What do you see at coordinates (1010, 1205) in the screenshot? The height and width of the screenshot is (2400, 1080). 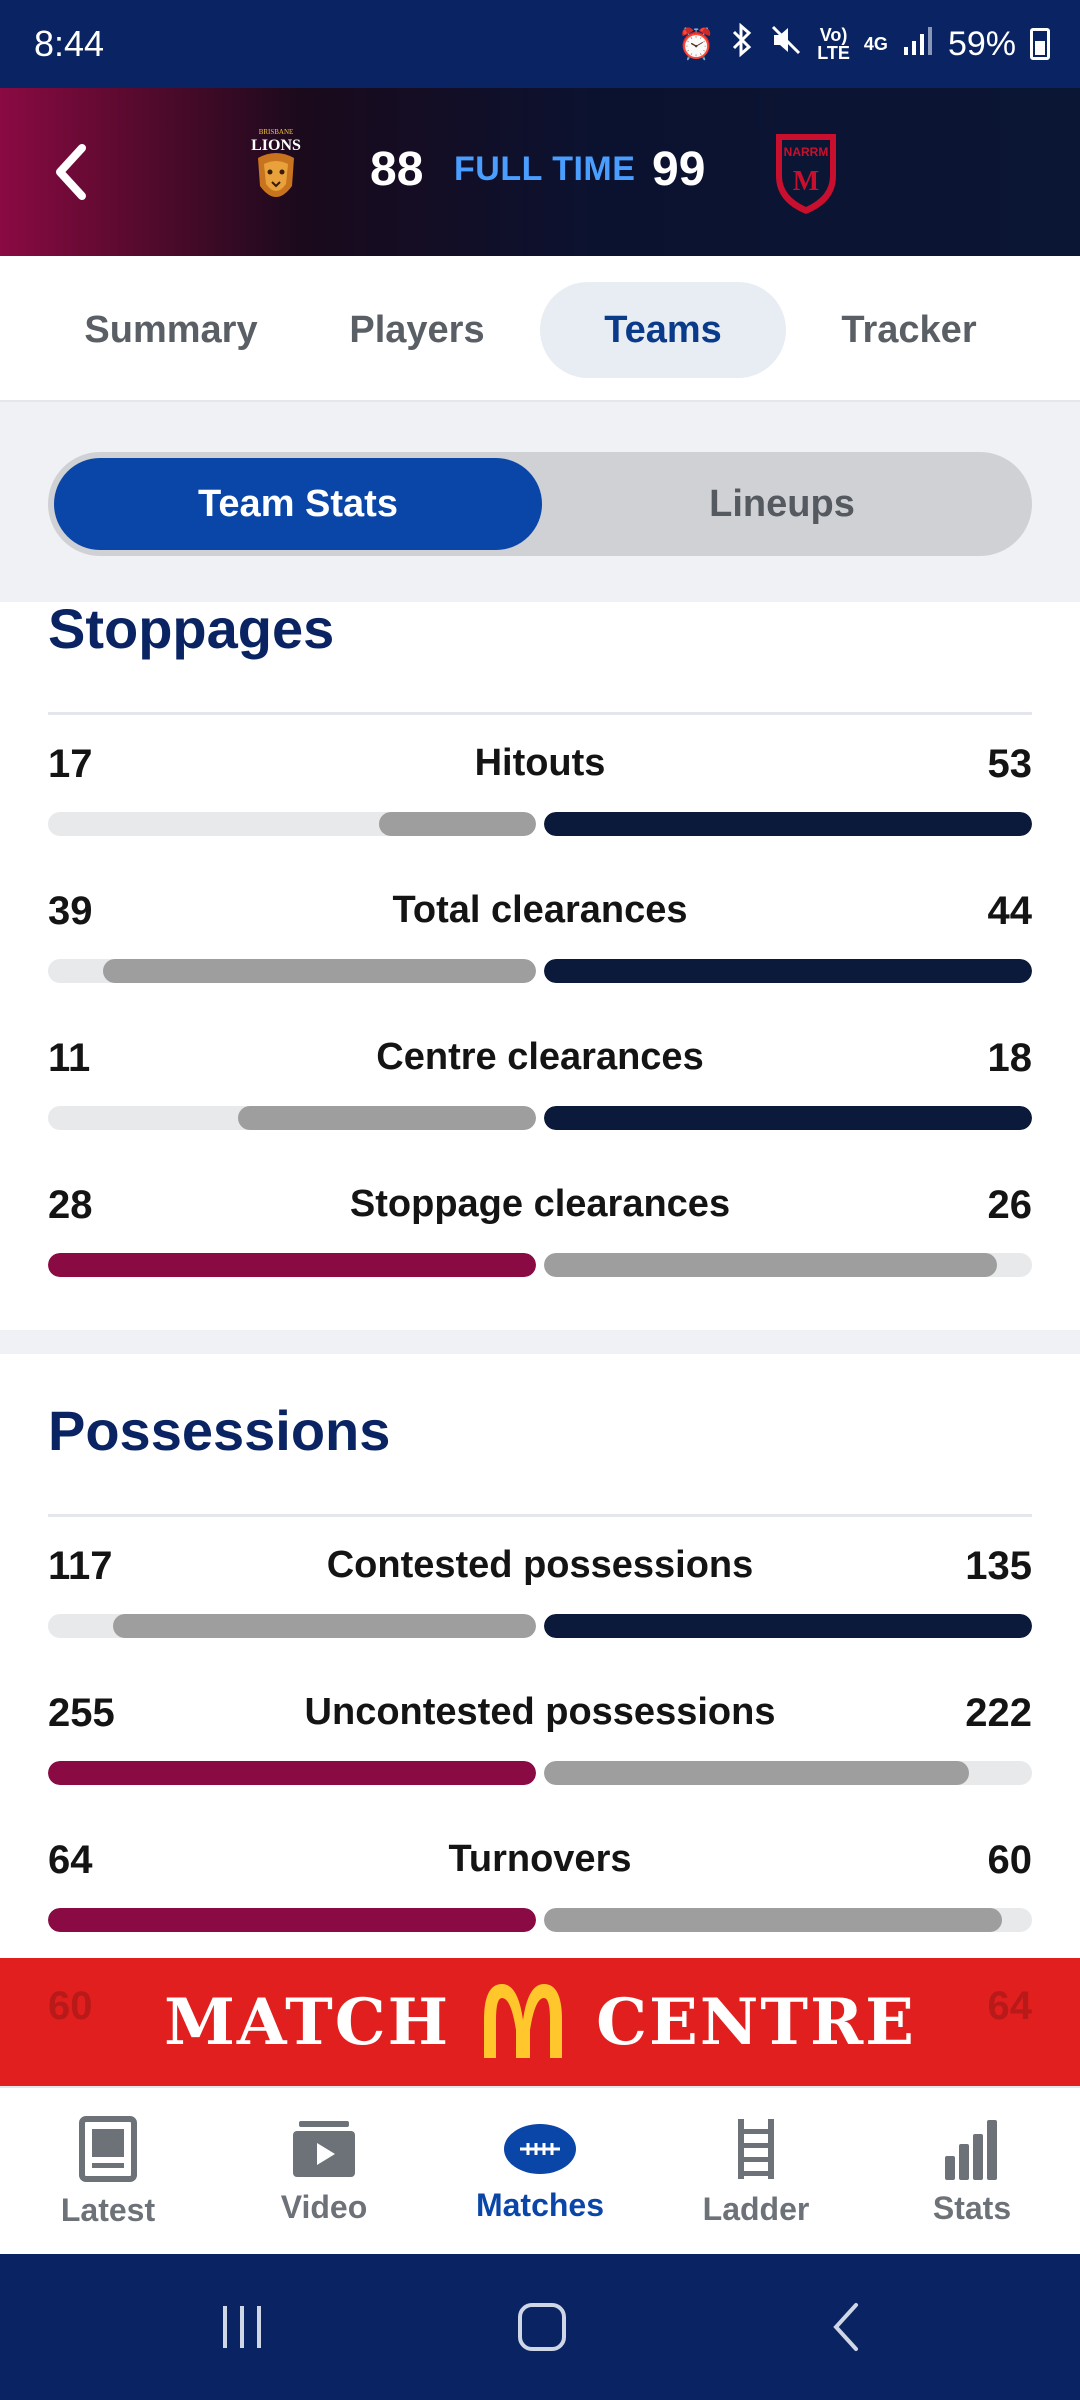 I see `away-value: 26` at bounding box center [1010, 1205].